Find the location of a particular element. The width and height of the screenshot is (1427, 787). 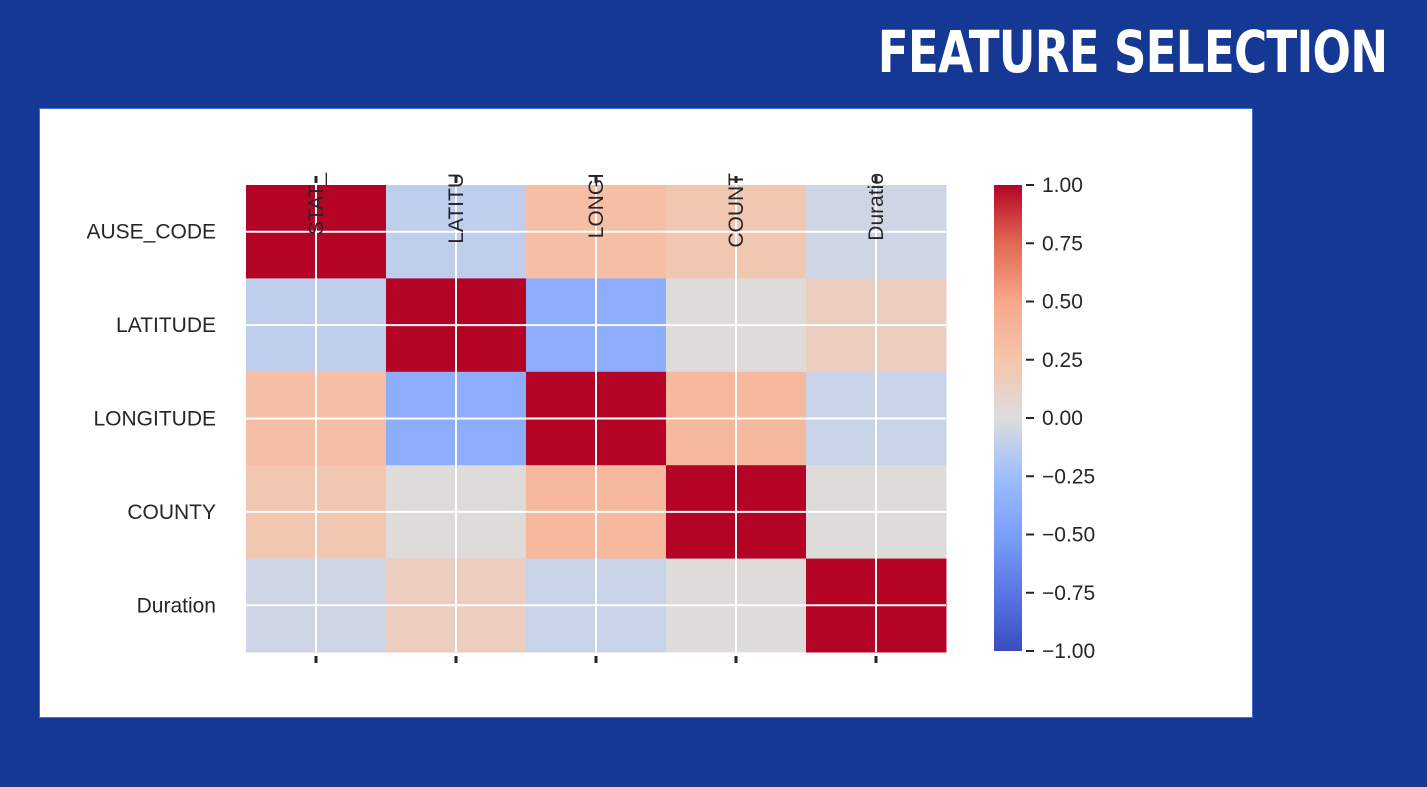

x-tick-label: LATITU is located at coordinates (456, 208).